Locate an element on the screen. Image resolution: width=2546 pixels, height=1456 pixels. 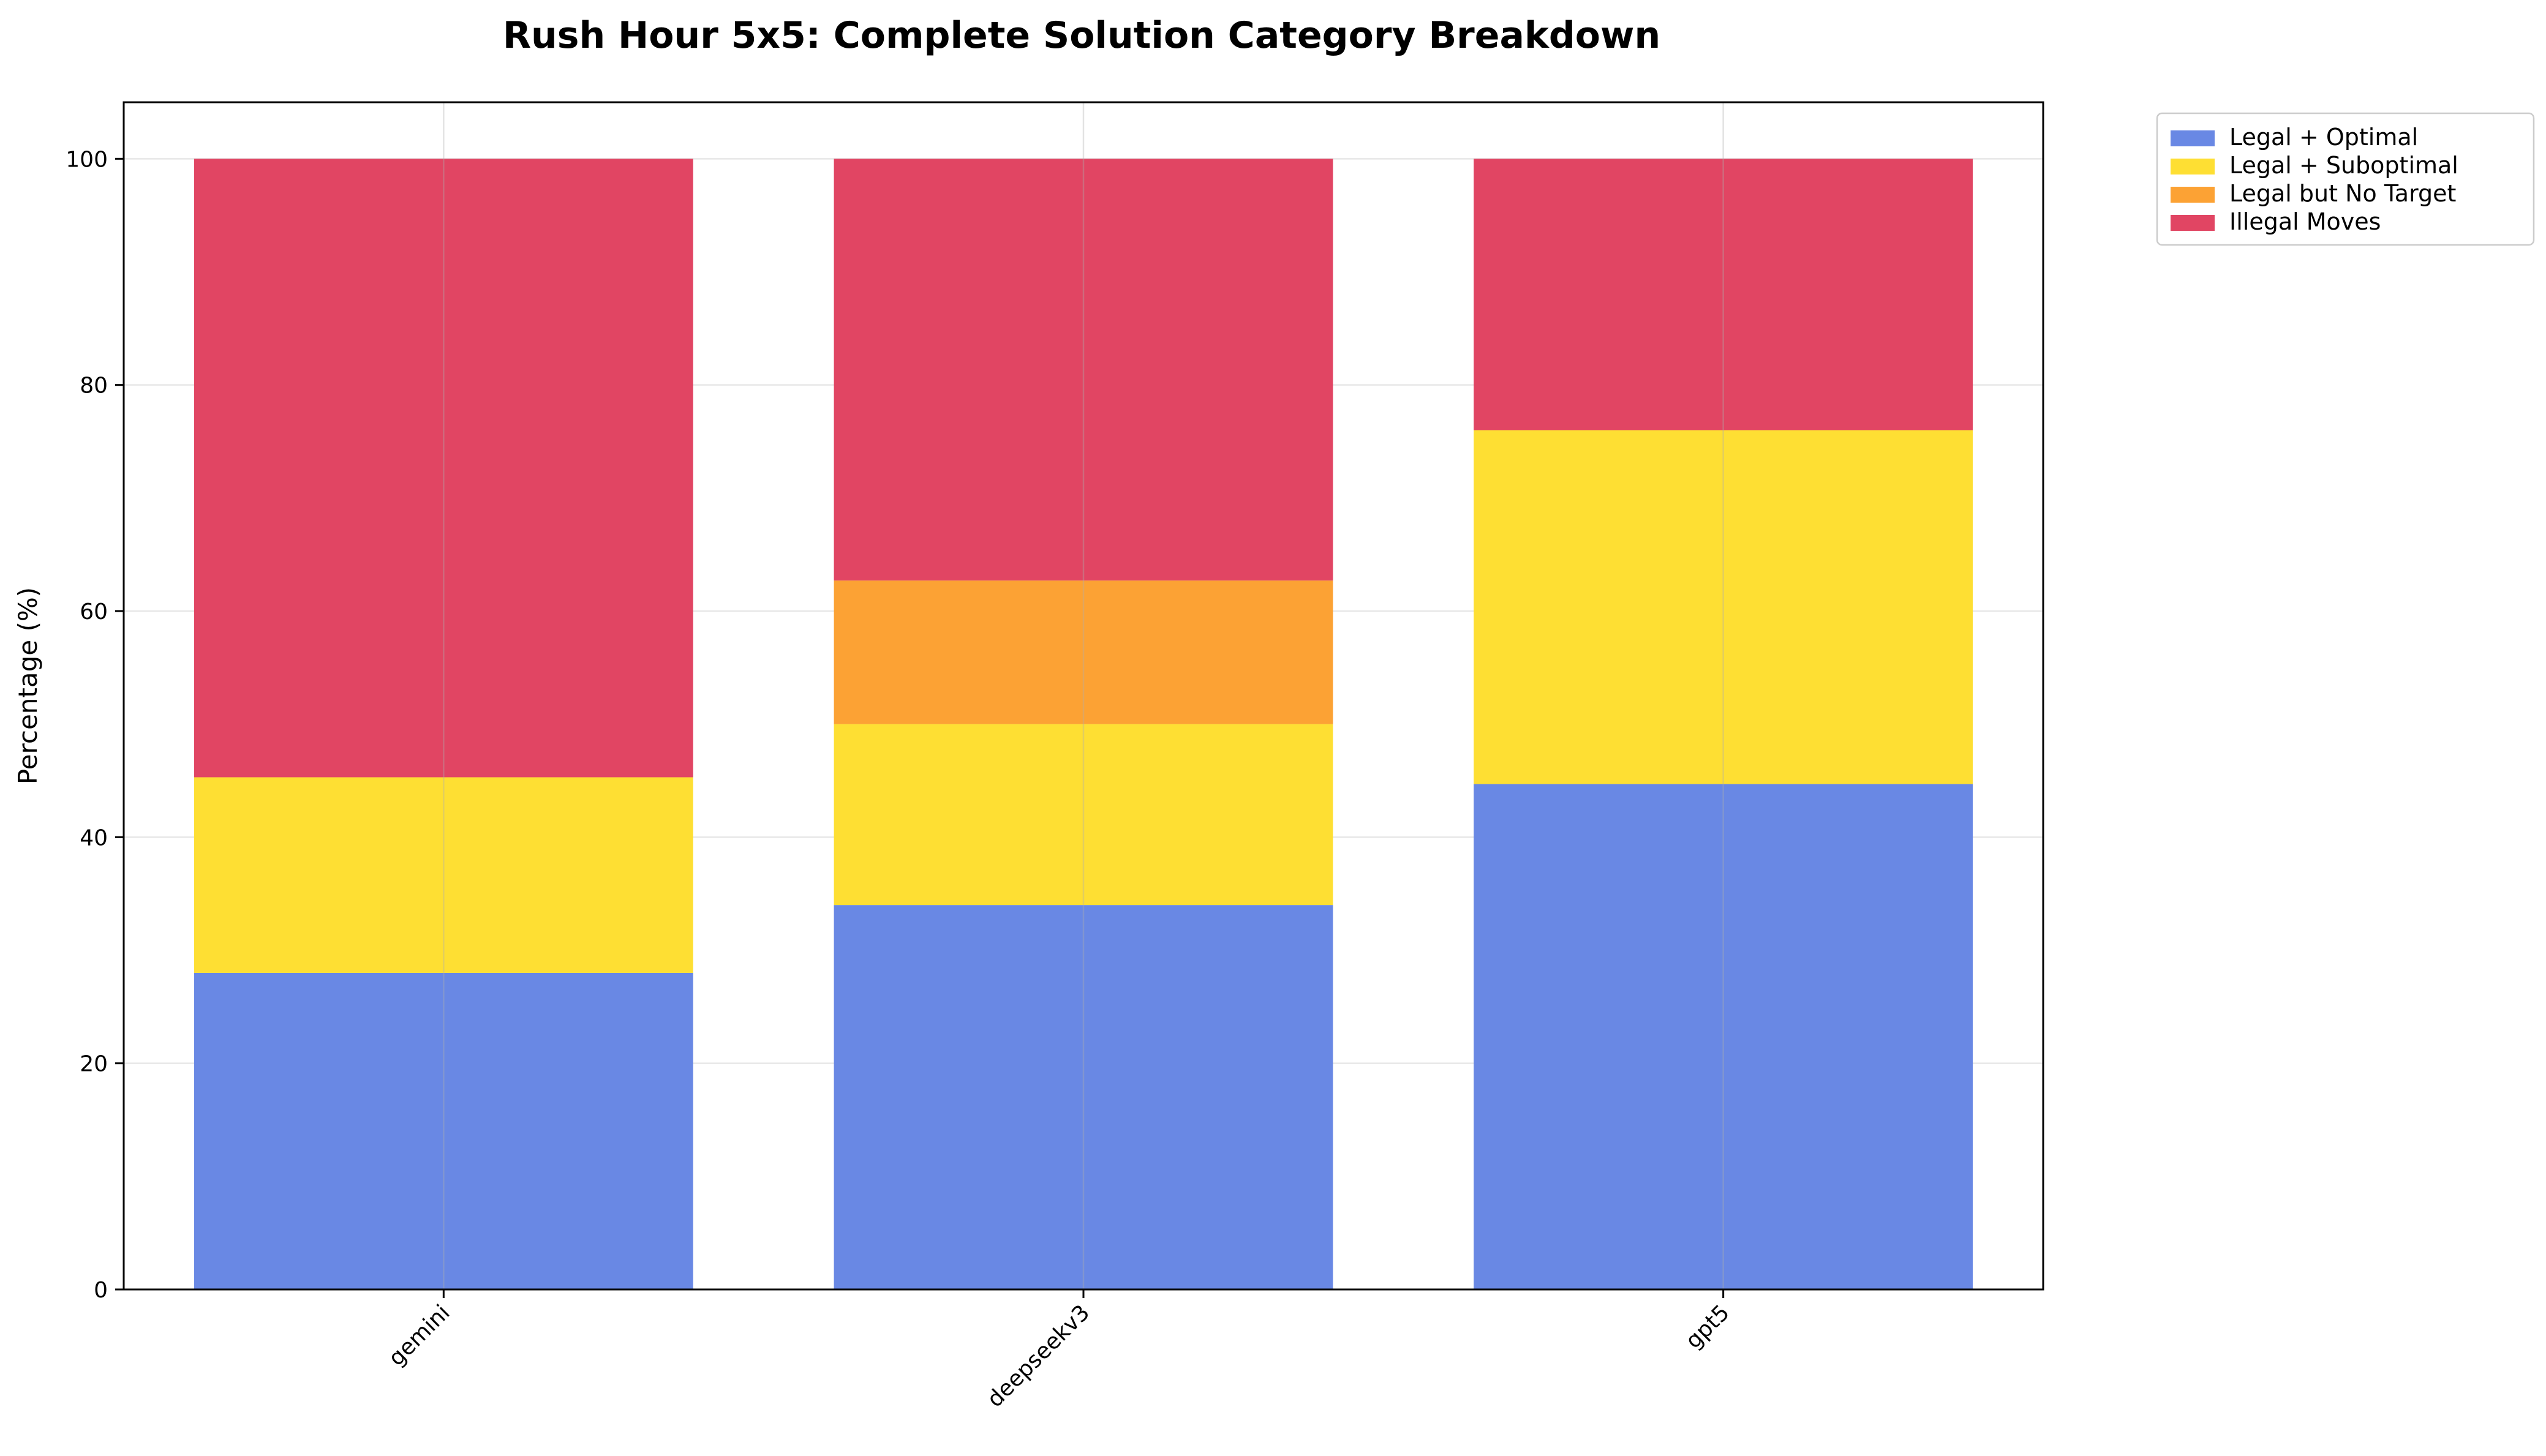
legend-box is located at coordinates (2345, 179).